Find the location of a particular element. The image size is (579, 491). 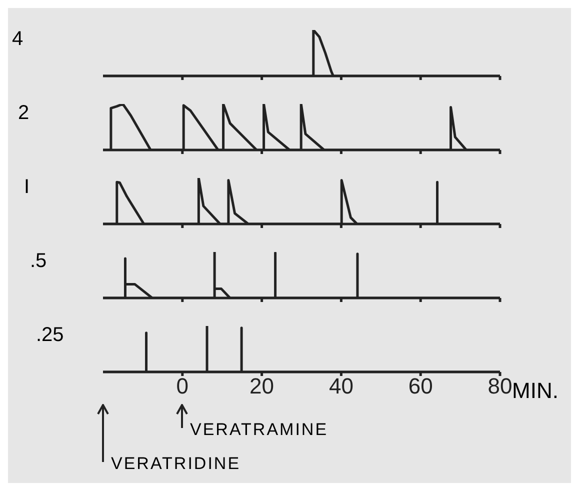

x-tick-label: 60 is located at coordinates (420, 386).